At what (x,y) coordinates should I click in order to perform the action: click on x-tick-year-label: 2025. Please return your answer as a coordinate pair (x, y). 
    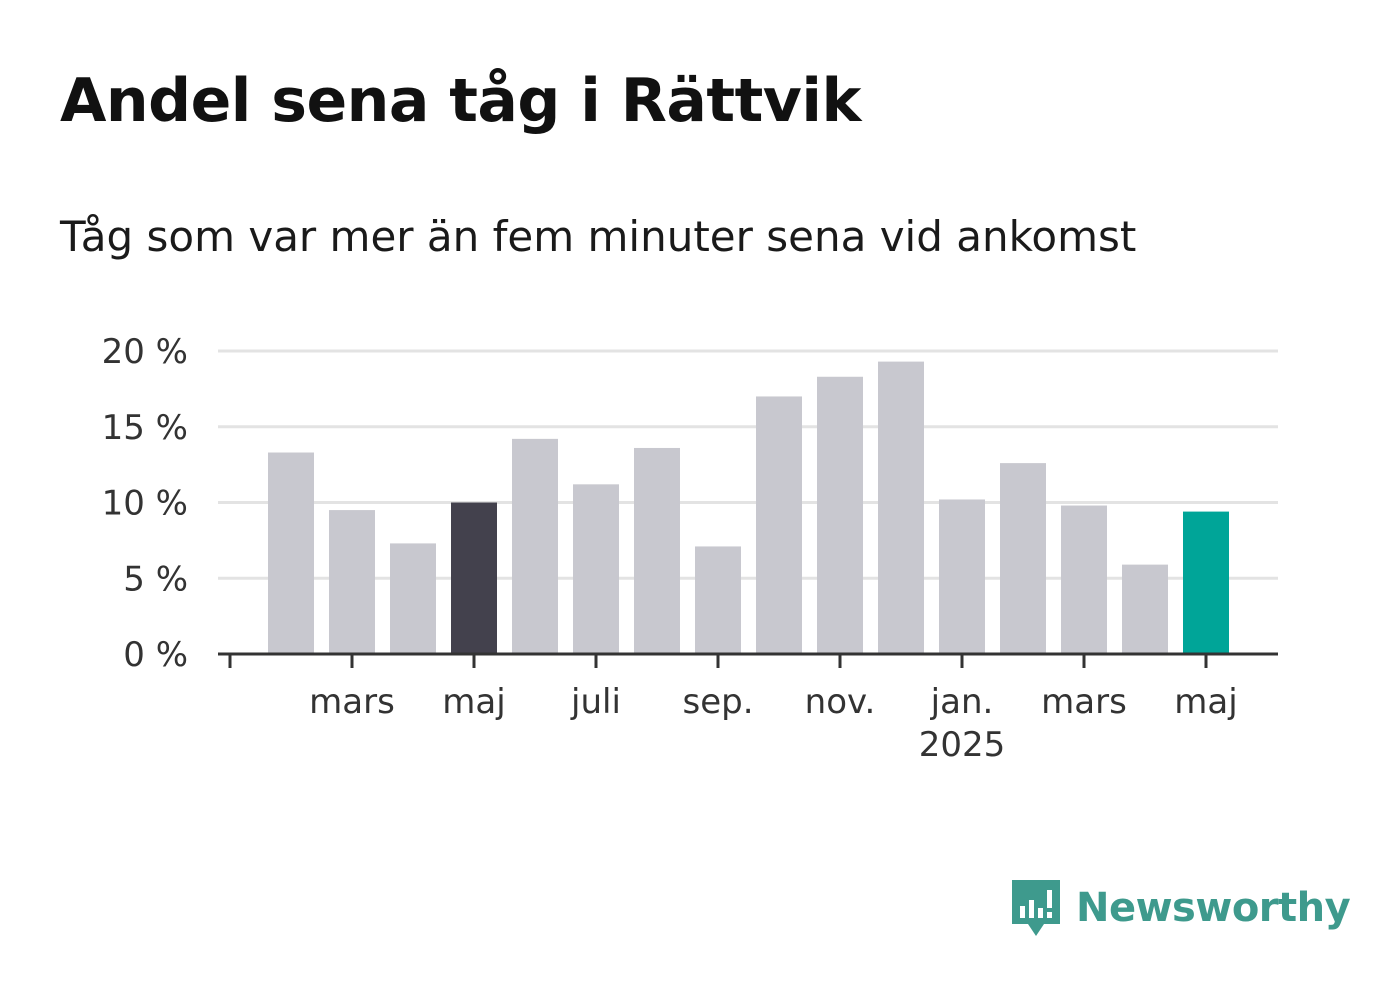
    Looking at the image, I should click on (962, 745).